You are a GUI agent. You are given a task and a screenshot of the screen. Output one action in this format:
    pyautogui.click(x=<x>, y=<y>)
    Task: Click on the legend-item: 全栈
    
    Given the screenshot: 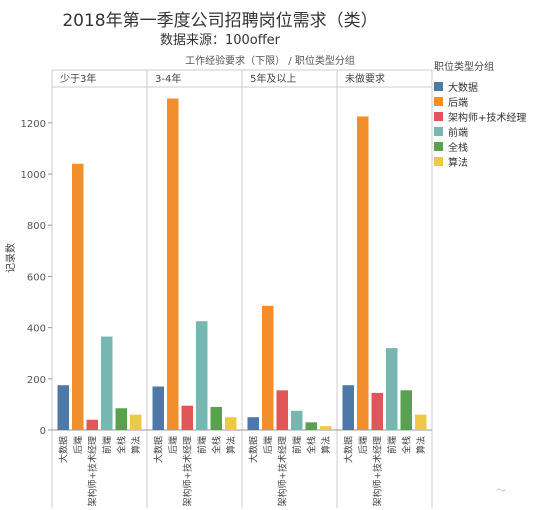 What is the action you would take?
    pyautogui.click(x=491, y=146)
    